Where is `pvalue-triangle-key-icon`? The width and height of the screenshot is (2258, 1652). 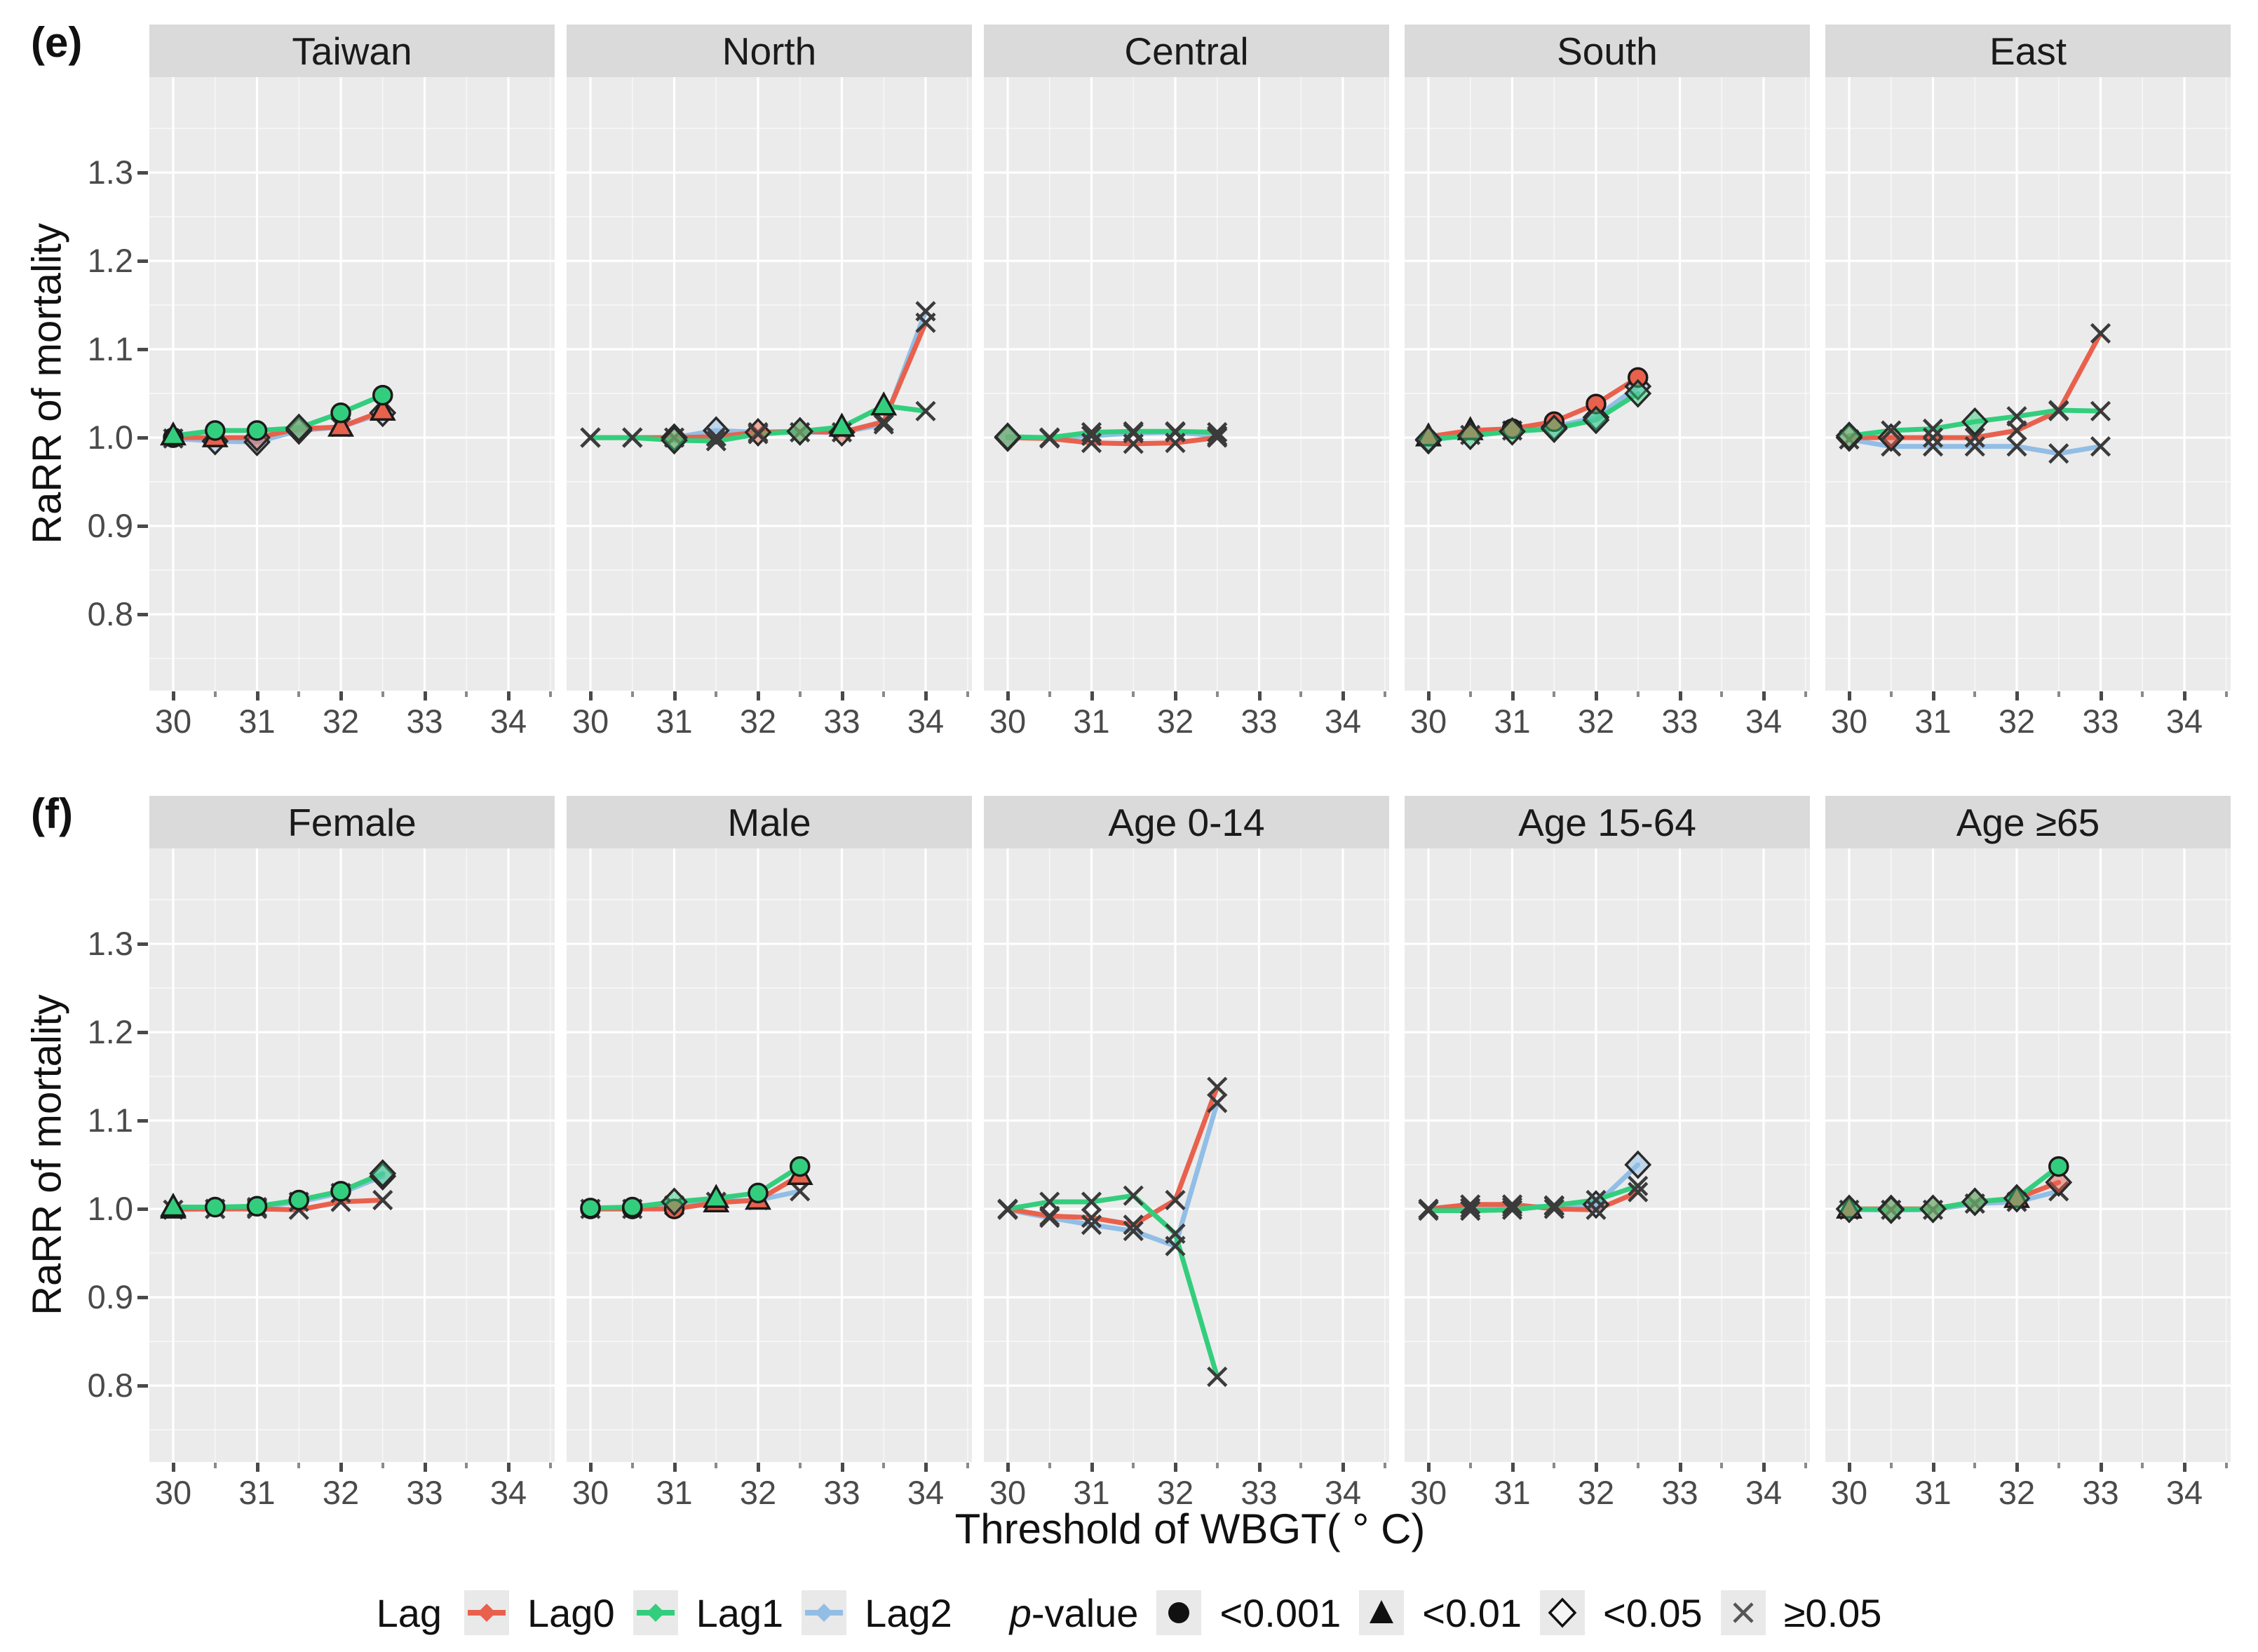
pvalue-triangle-key-icon is located at coordinates (1382, 1612).